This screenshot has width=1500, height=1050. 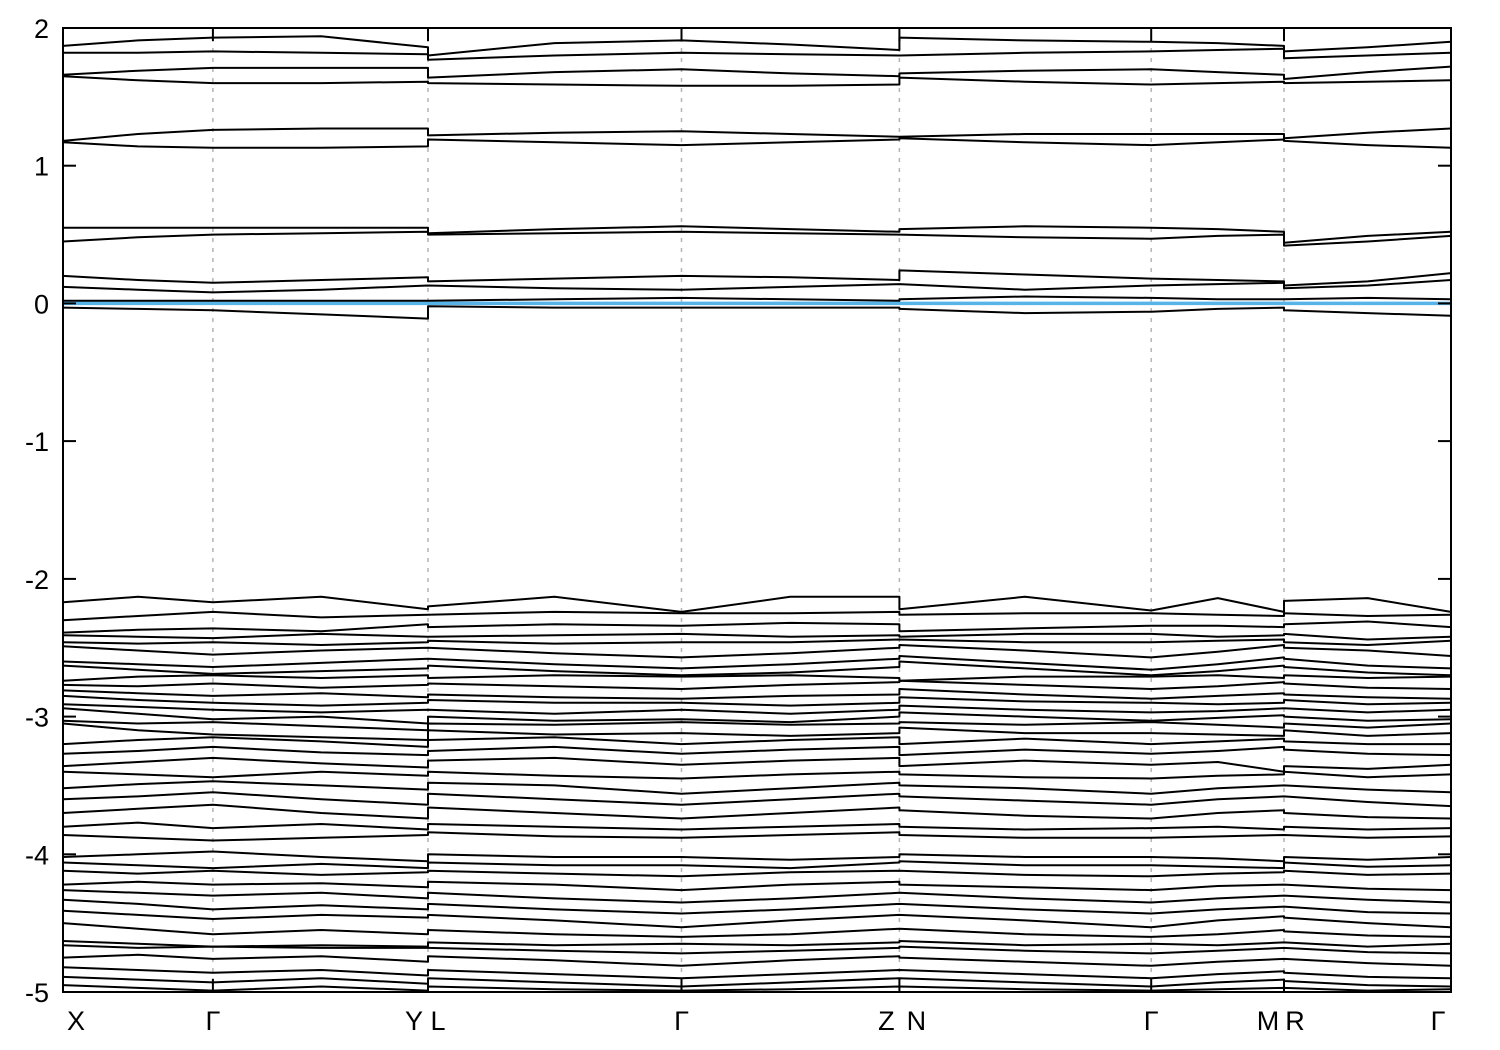 I want to click on k-point-label: Z, so click(x=886, y=1021).